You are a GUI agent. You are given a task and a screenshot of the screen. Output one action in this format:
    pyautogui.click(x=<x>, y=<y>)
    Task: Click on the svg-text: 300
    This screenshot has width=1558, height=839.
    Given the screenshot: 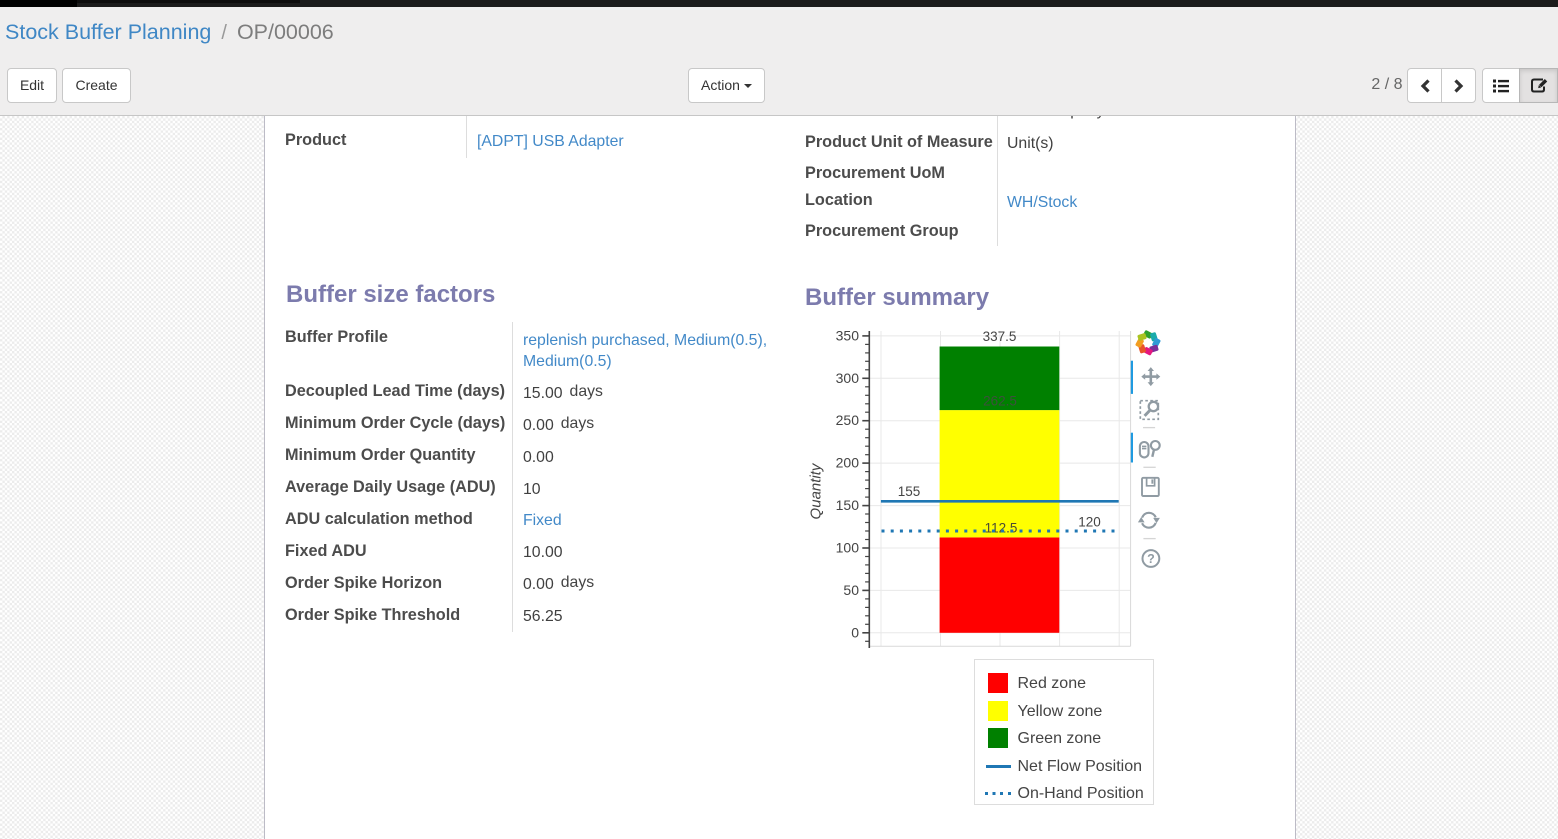 What is the action you would take?
    pyautogui.click(x=848, y=378)
    